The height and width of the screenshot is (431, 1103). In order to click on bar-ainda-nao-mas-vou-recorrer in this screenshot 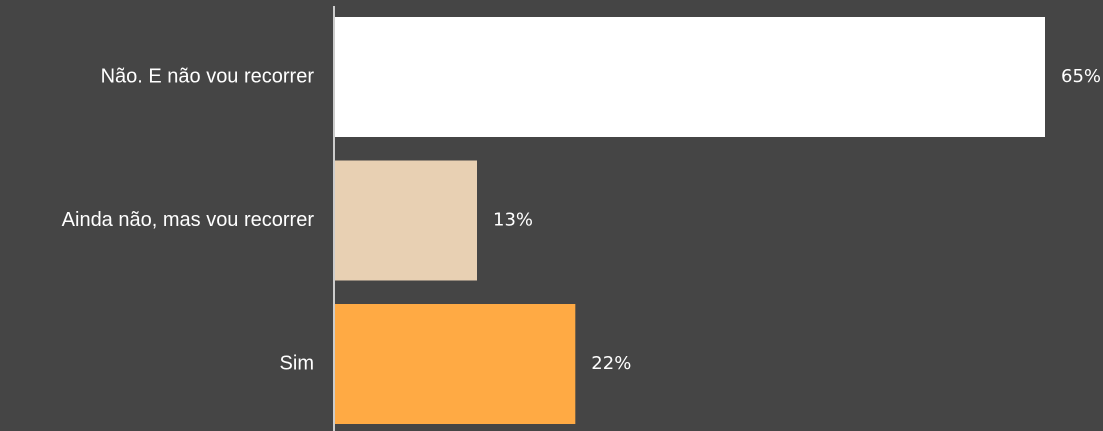, I will do `click(406, 220)`.